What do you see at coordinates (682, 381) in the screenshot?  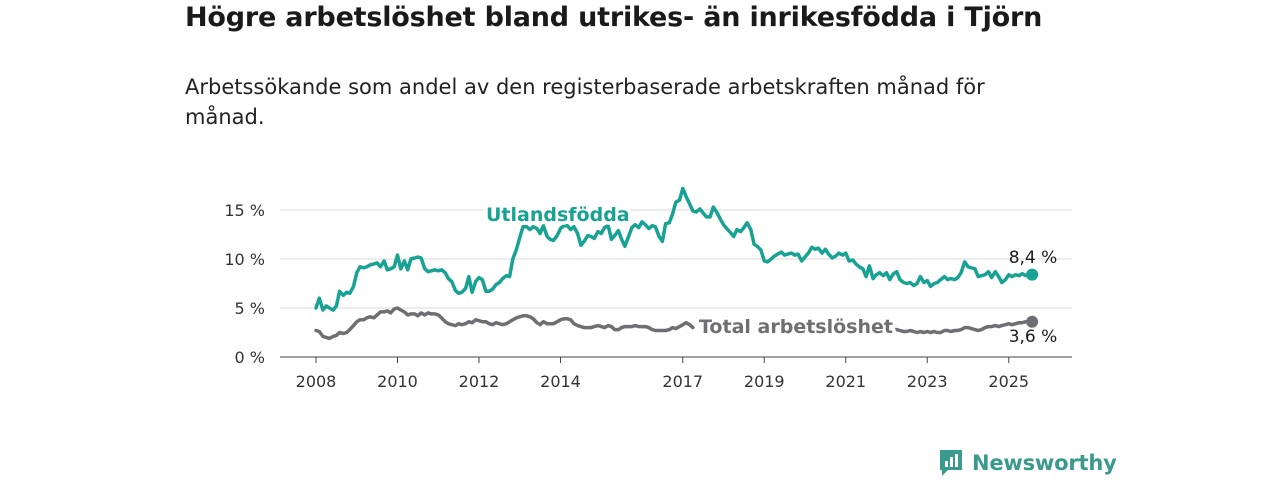 I see `x-tick-label: 2017` at bounding box center [682, 381].